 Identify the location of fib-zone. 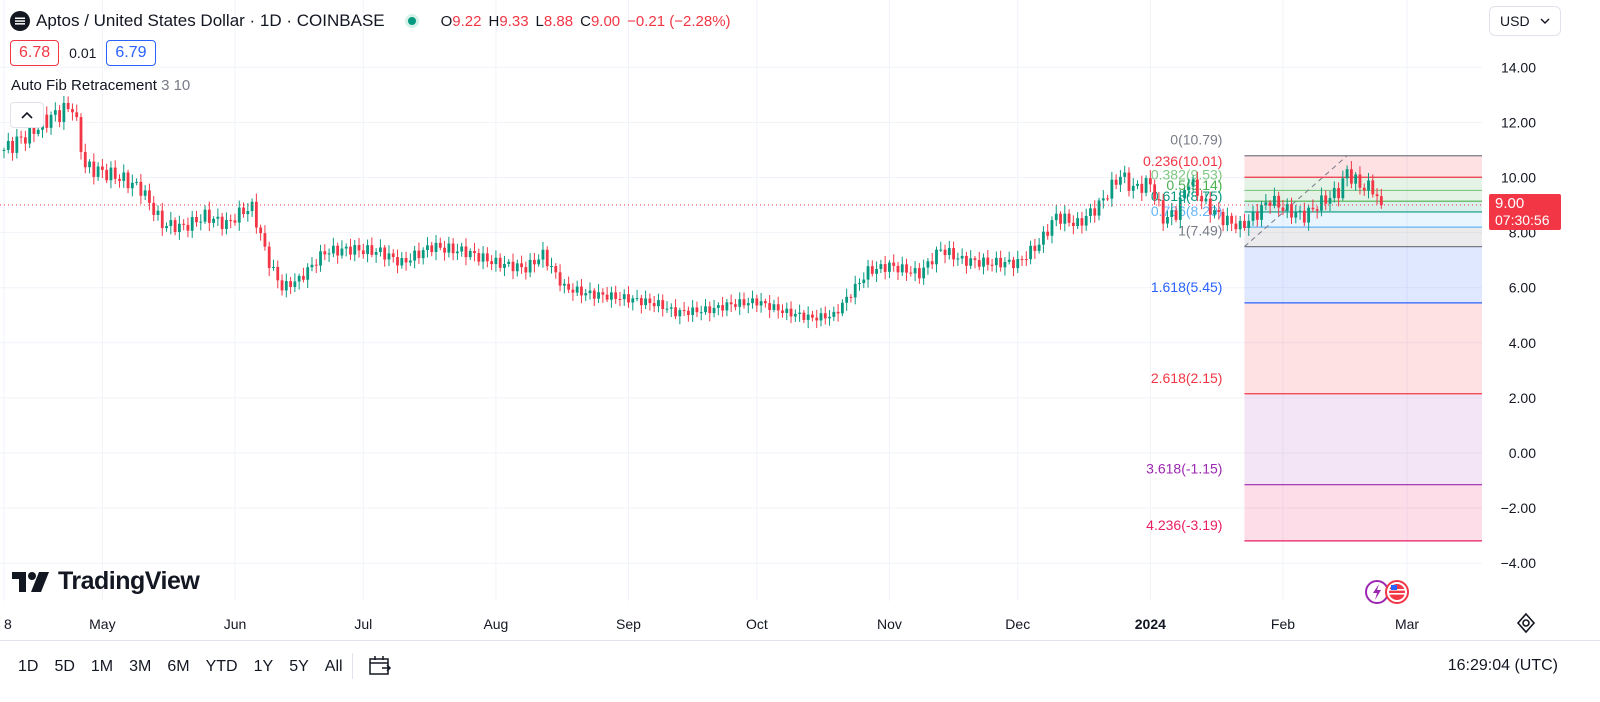
(1363, 348).